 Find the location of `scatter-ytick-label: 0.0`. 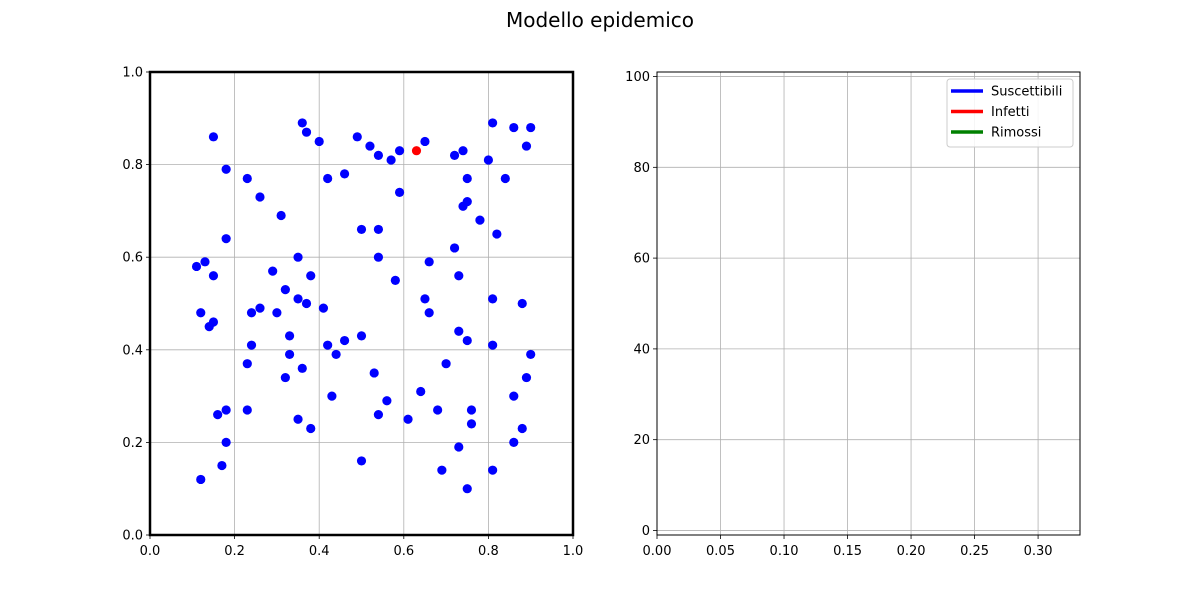

scatter-ytick-label: 0.0 is located at coordinates (132, 536).